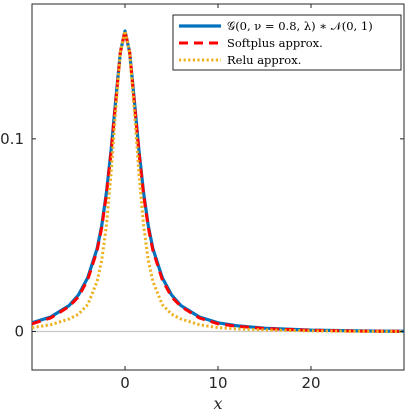 This screenshot has height=415, width=405. Describe the element at coordinates (264, 60) in the screenshot. I see `legend-label-3: Relu approx.` at that location.